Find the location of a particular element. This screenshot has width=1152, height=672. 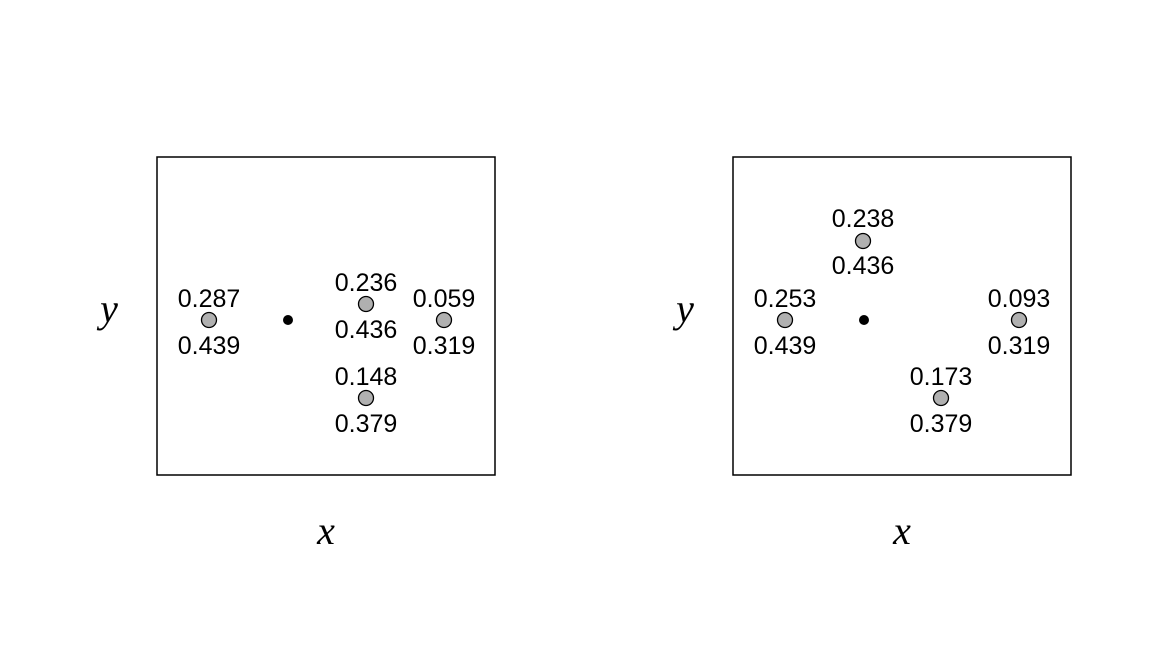

panel-left-frame is located at coordinates (326, 316).